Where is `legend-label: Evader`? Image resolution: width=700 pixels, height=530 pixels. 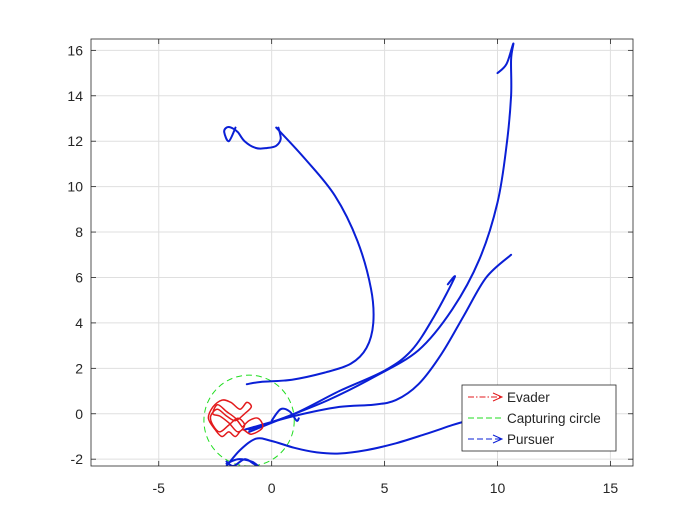 legend-label: Evader is located at coordinates (528, 397).